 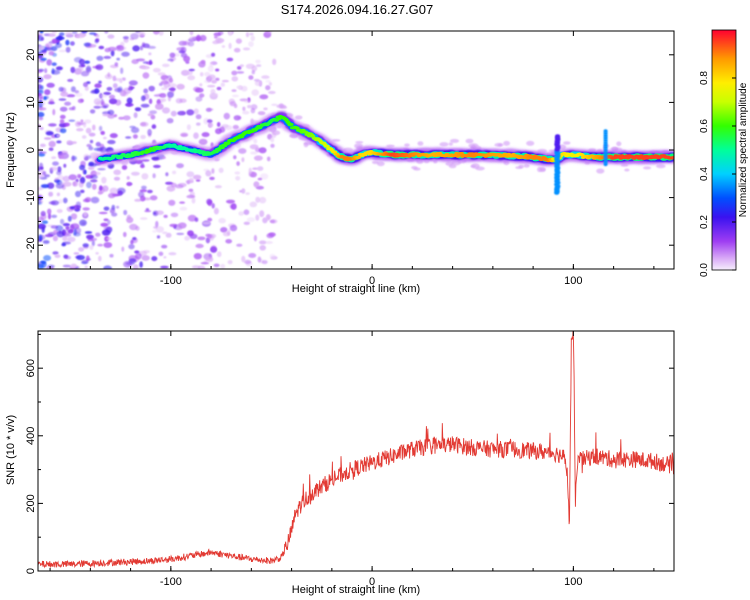 What do you see at coordinates (704, 270) in the screenshot?
I see `colorbar-tick-label: 0.0` at bounding box center [704, 270].